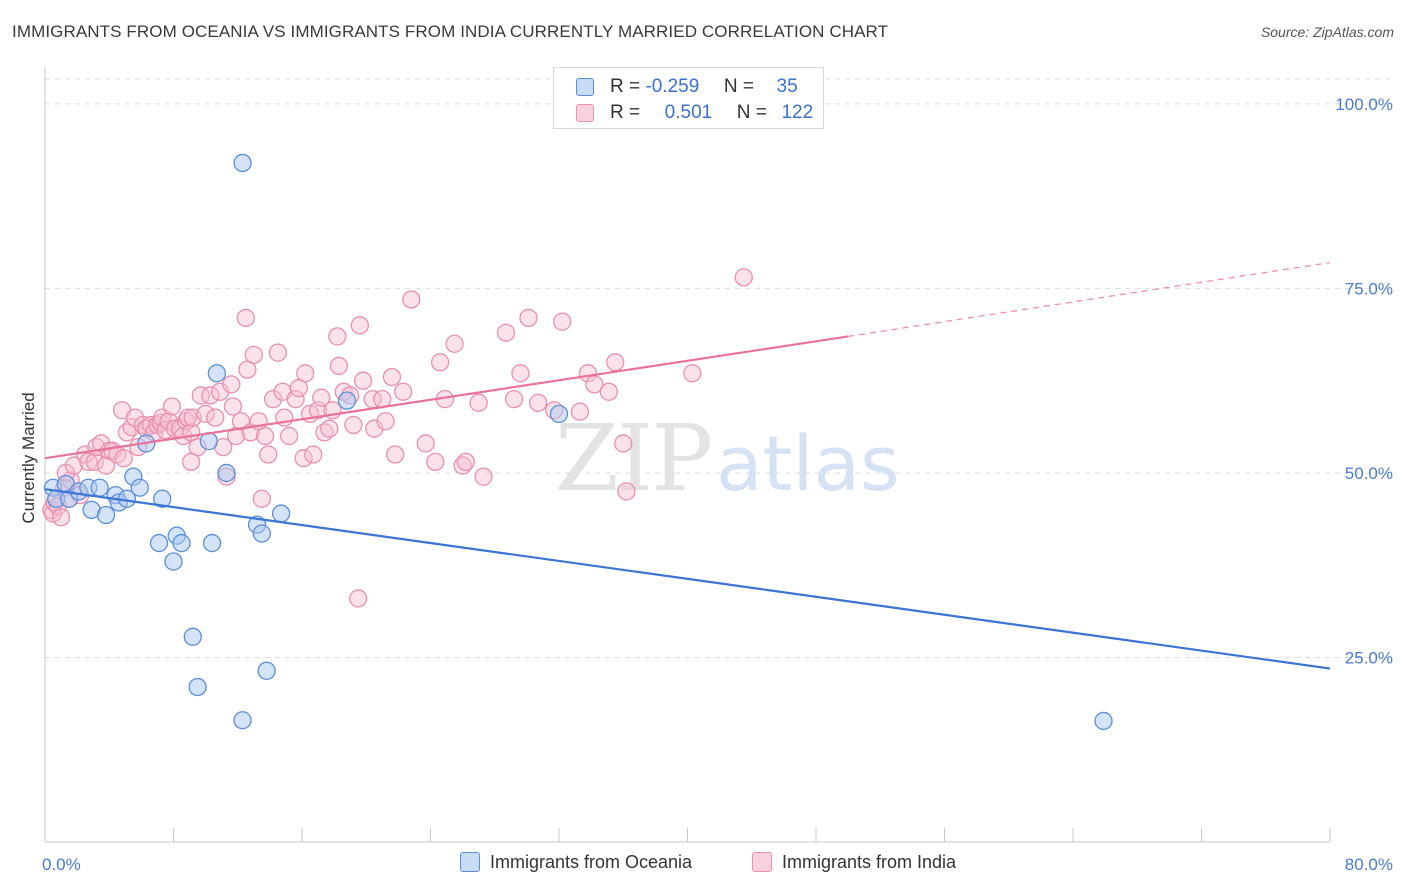 This screenshot has width=1406, height=892. What do you see at coordinates (1369, 864) in the screenshot?
I see `x-tick-label: 80.0%` at bounding box center [1369, 864].